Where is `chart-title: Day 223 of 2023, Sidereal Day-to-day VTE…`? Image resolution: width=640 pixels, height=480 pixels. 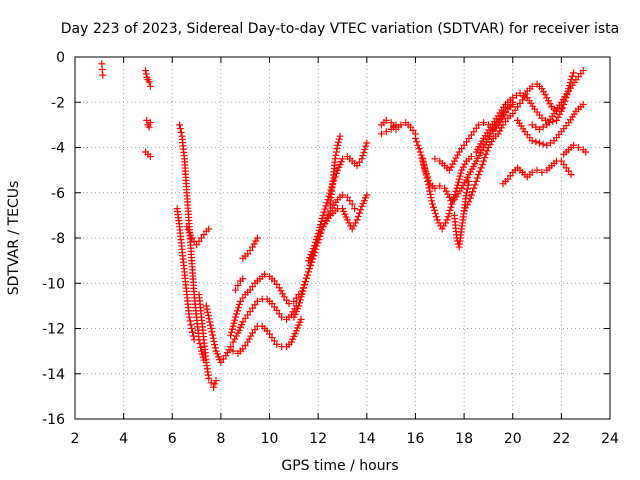
chart-title: Day 223 of 2023, Sidereal Day-to-day VTE… is located at coordinates (340, 29).